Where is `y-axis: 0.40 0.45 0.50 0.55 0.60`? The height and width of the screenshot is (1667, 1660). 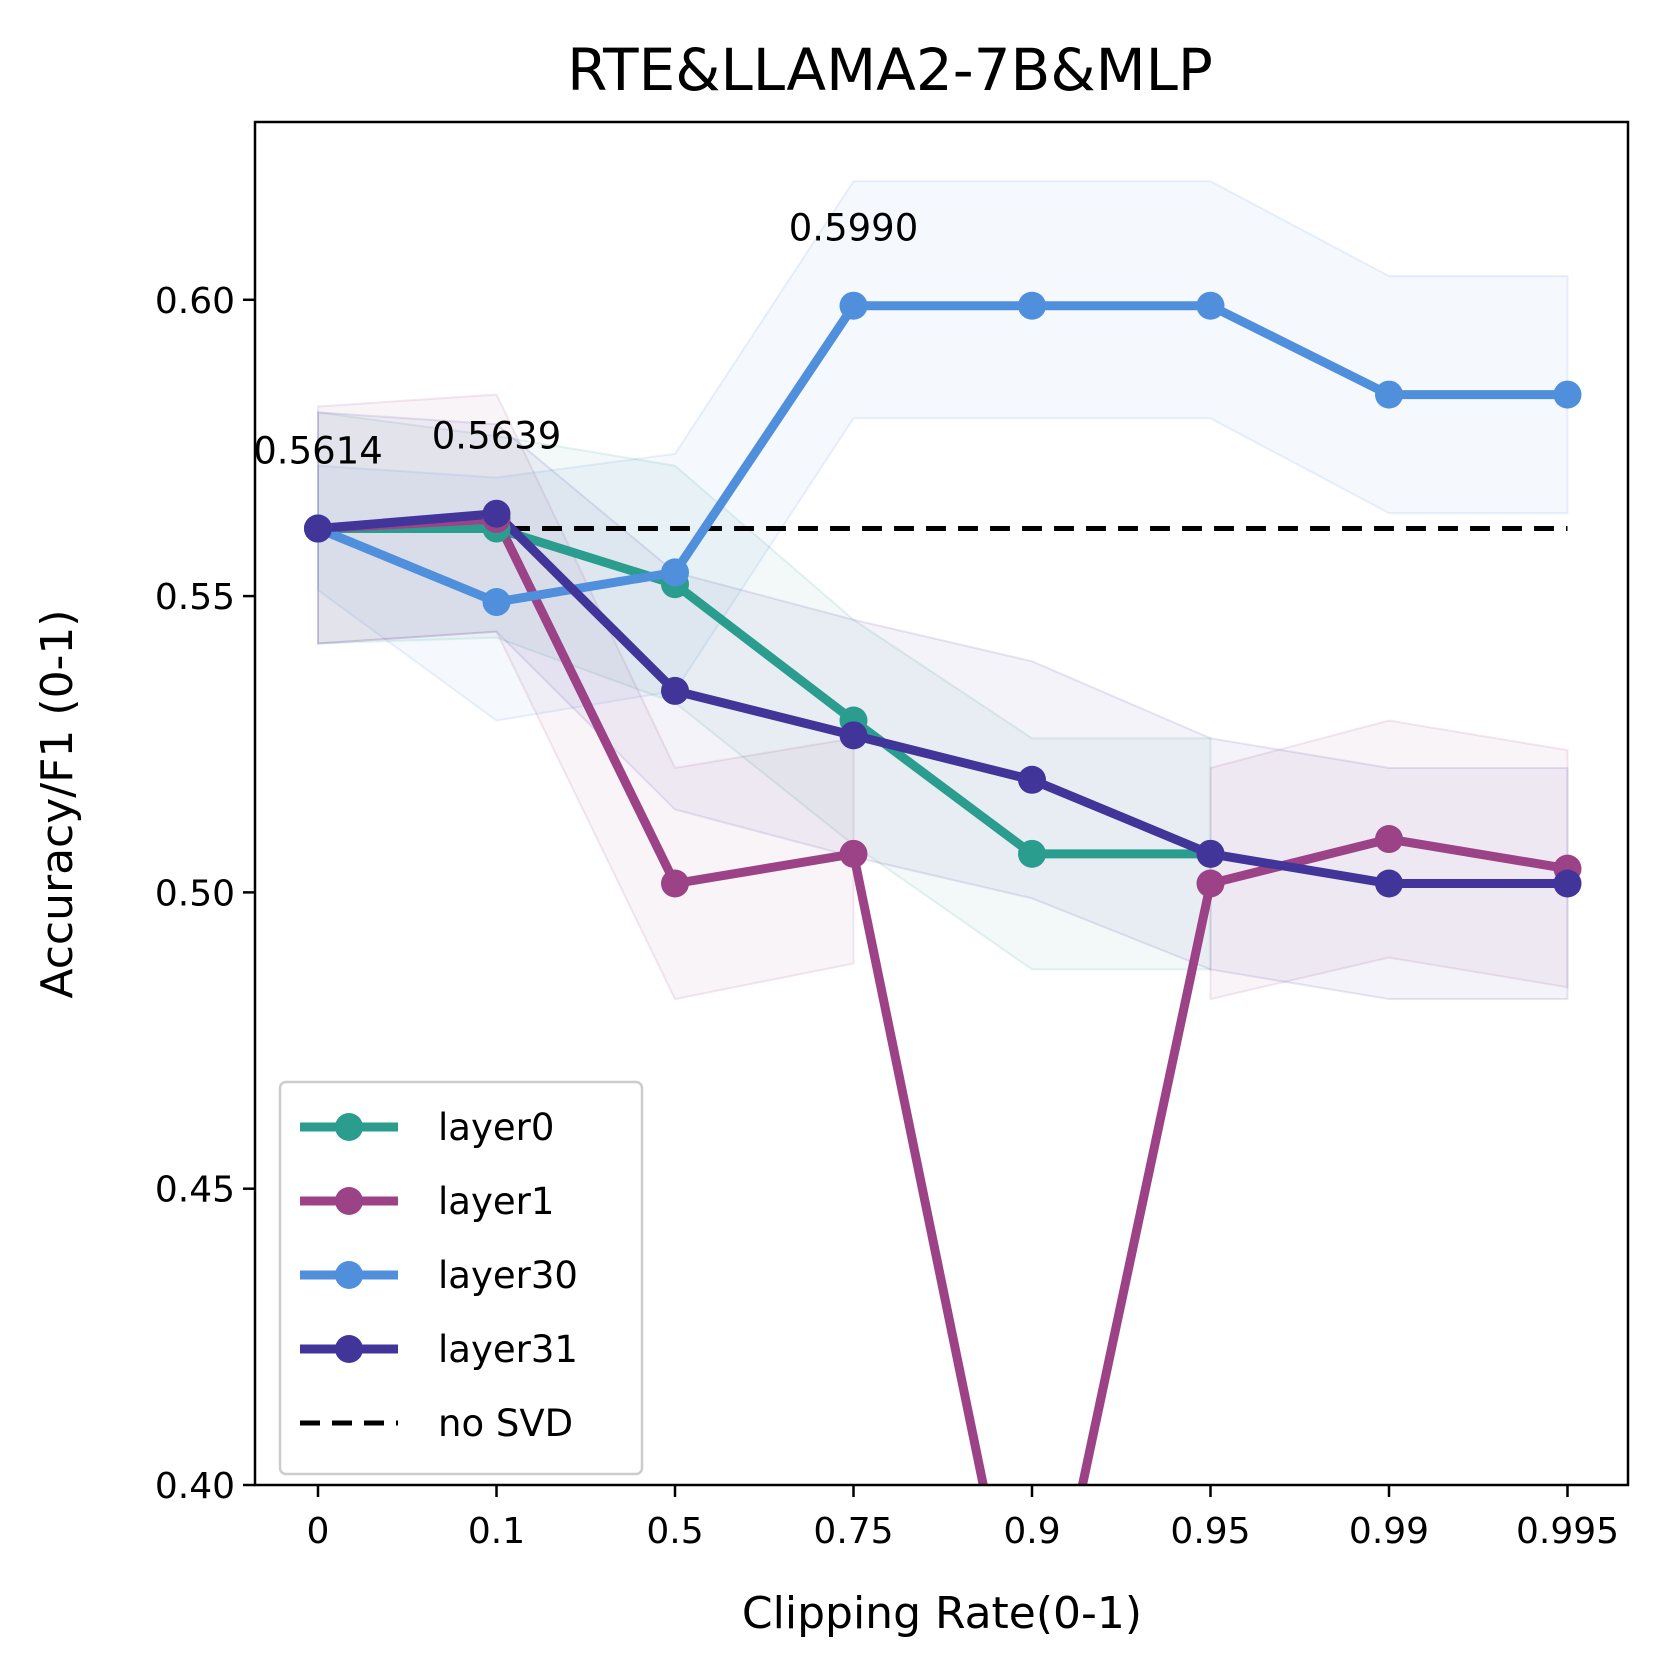 y-axis: 0.40 0.45 0.50 0.55 0.60 is located at coordinates (205, 894).